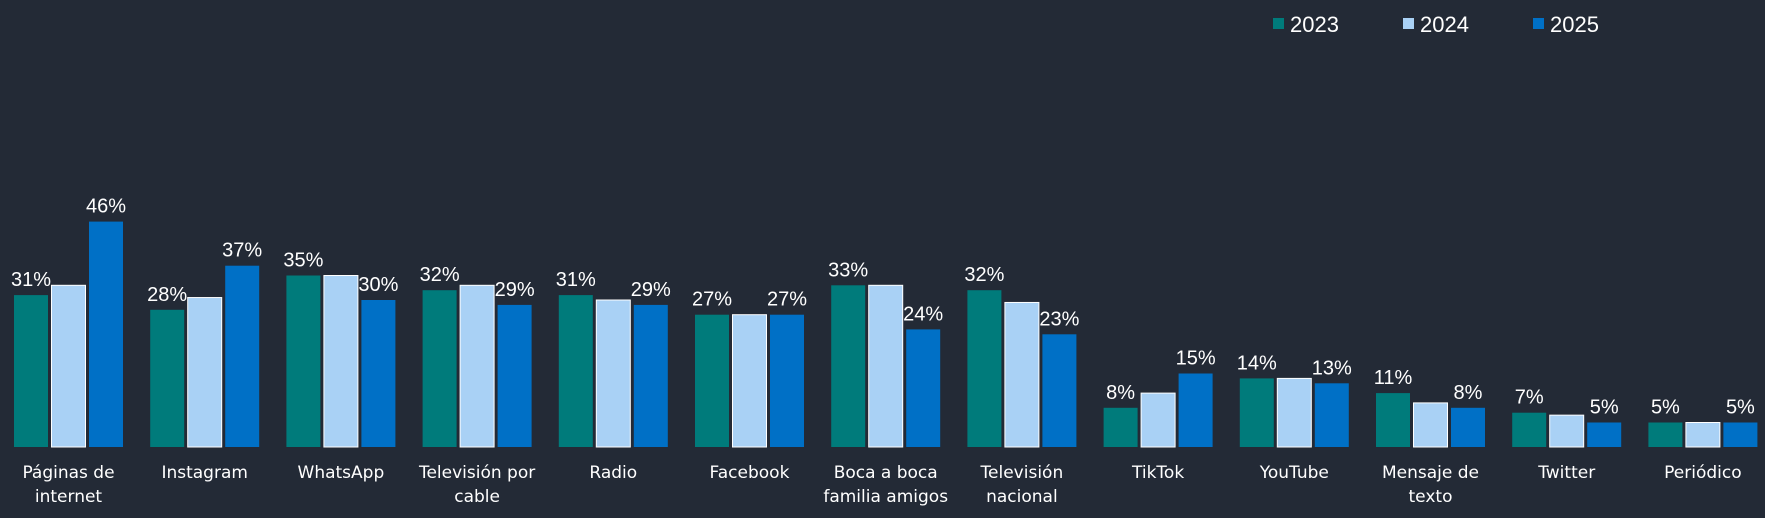 The image size is (1765, 518). Describe the element at coordinates (1740, 408) in the screenshot. I see `value-label-2025-12: 5%` at that location.